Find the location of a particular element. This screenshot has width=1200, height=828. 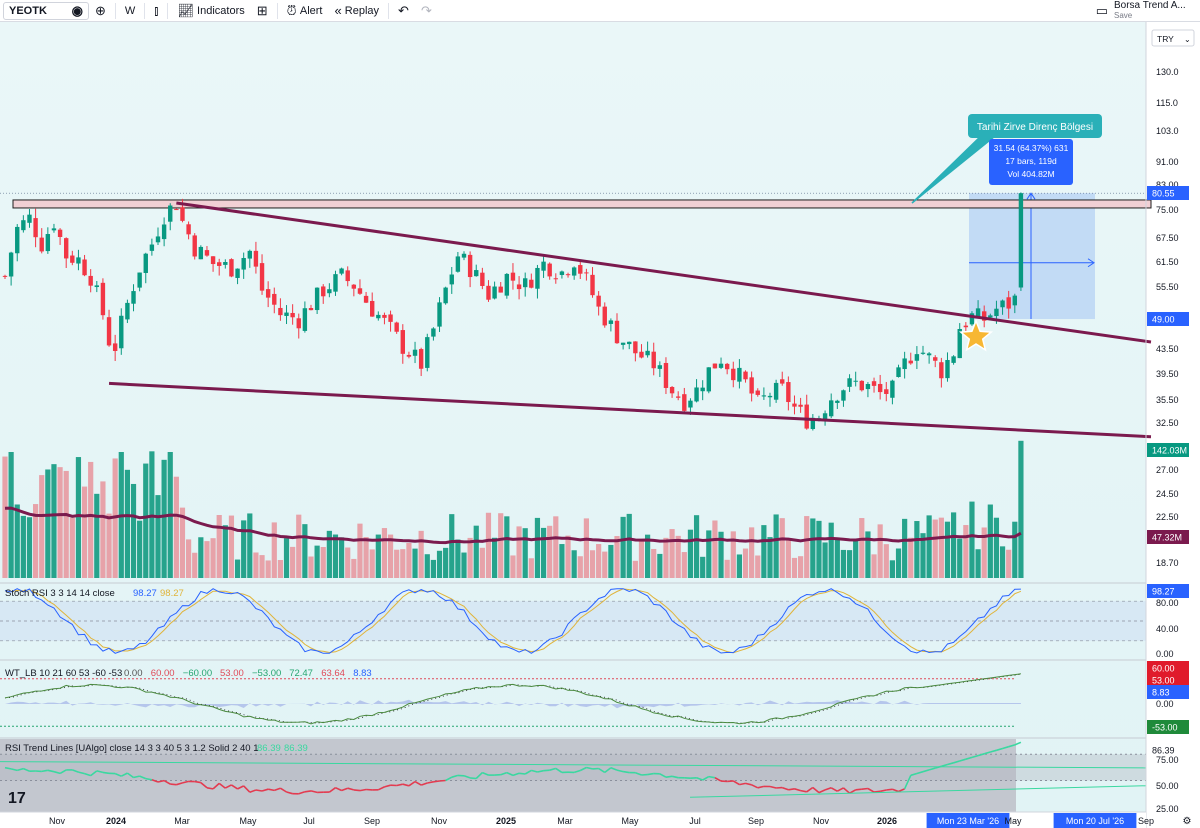

chart-type-button: ⫾ is located at coordinates (156, 11).